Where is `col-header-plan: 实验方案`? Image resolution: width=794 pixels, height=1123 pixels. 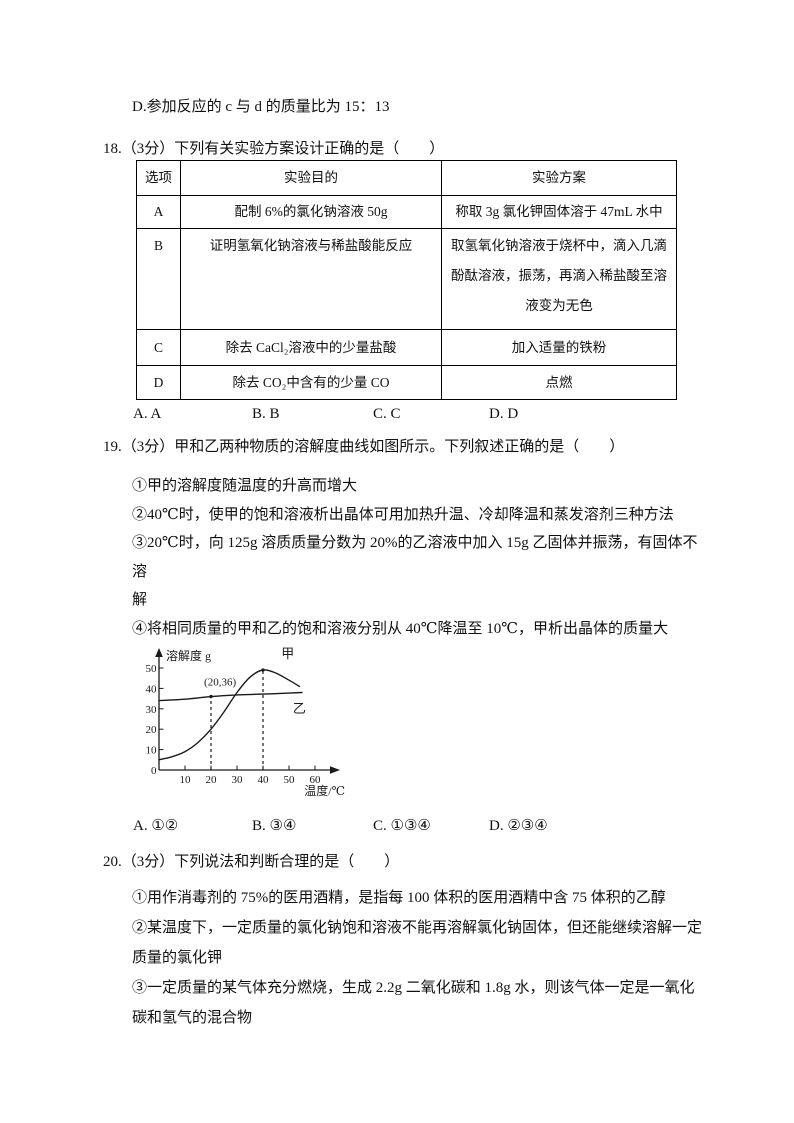 col-header-plan: 实验方案 is located at coordinates (559, 178).